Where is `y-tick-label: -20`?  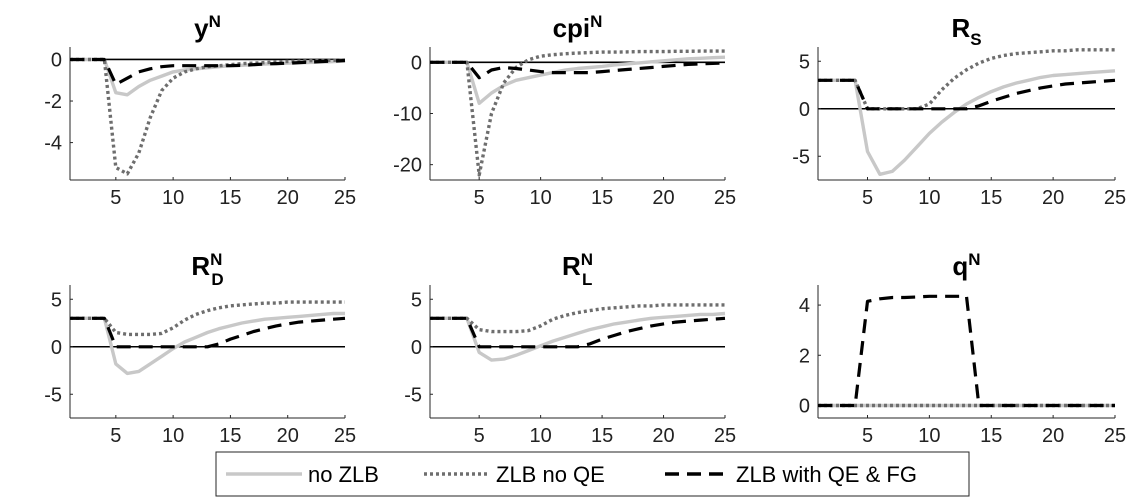 y-tick-label: -20 is located at coordinates (407, 166).